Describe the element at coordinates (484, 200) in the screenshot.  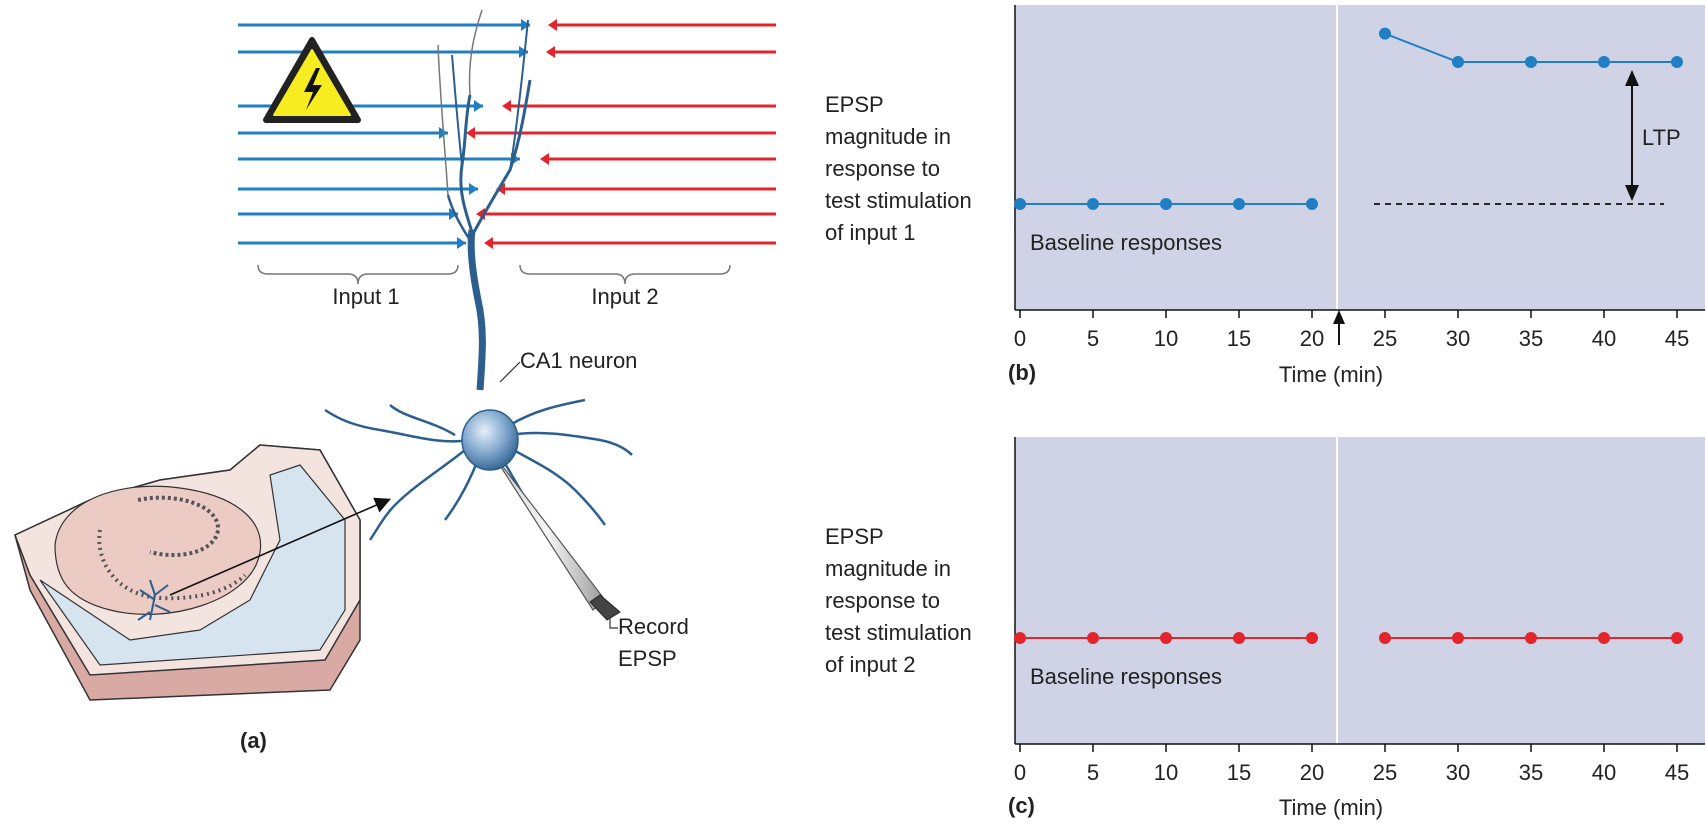
I see `apical-dendrites` at that location.